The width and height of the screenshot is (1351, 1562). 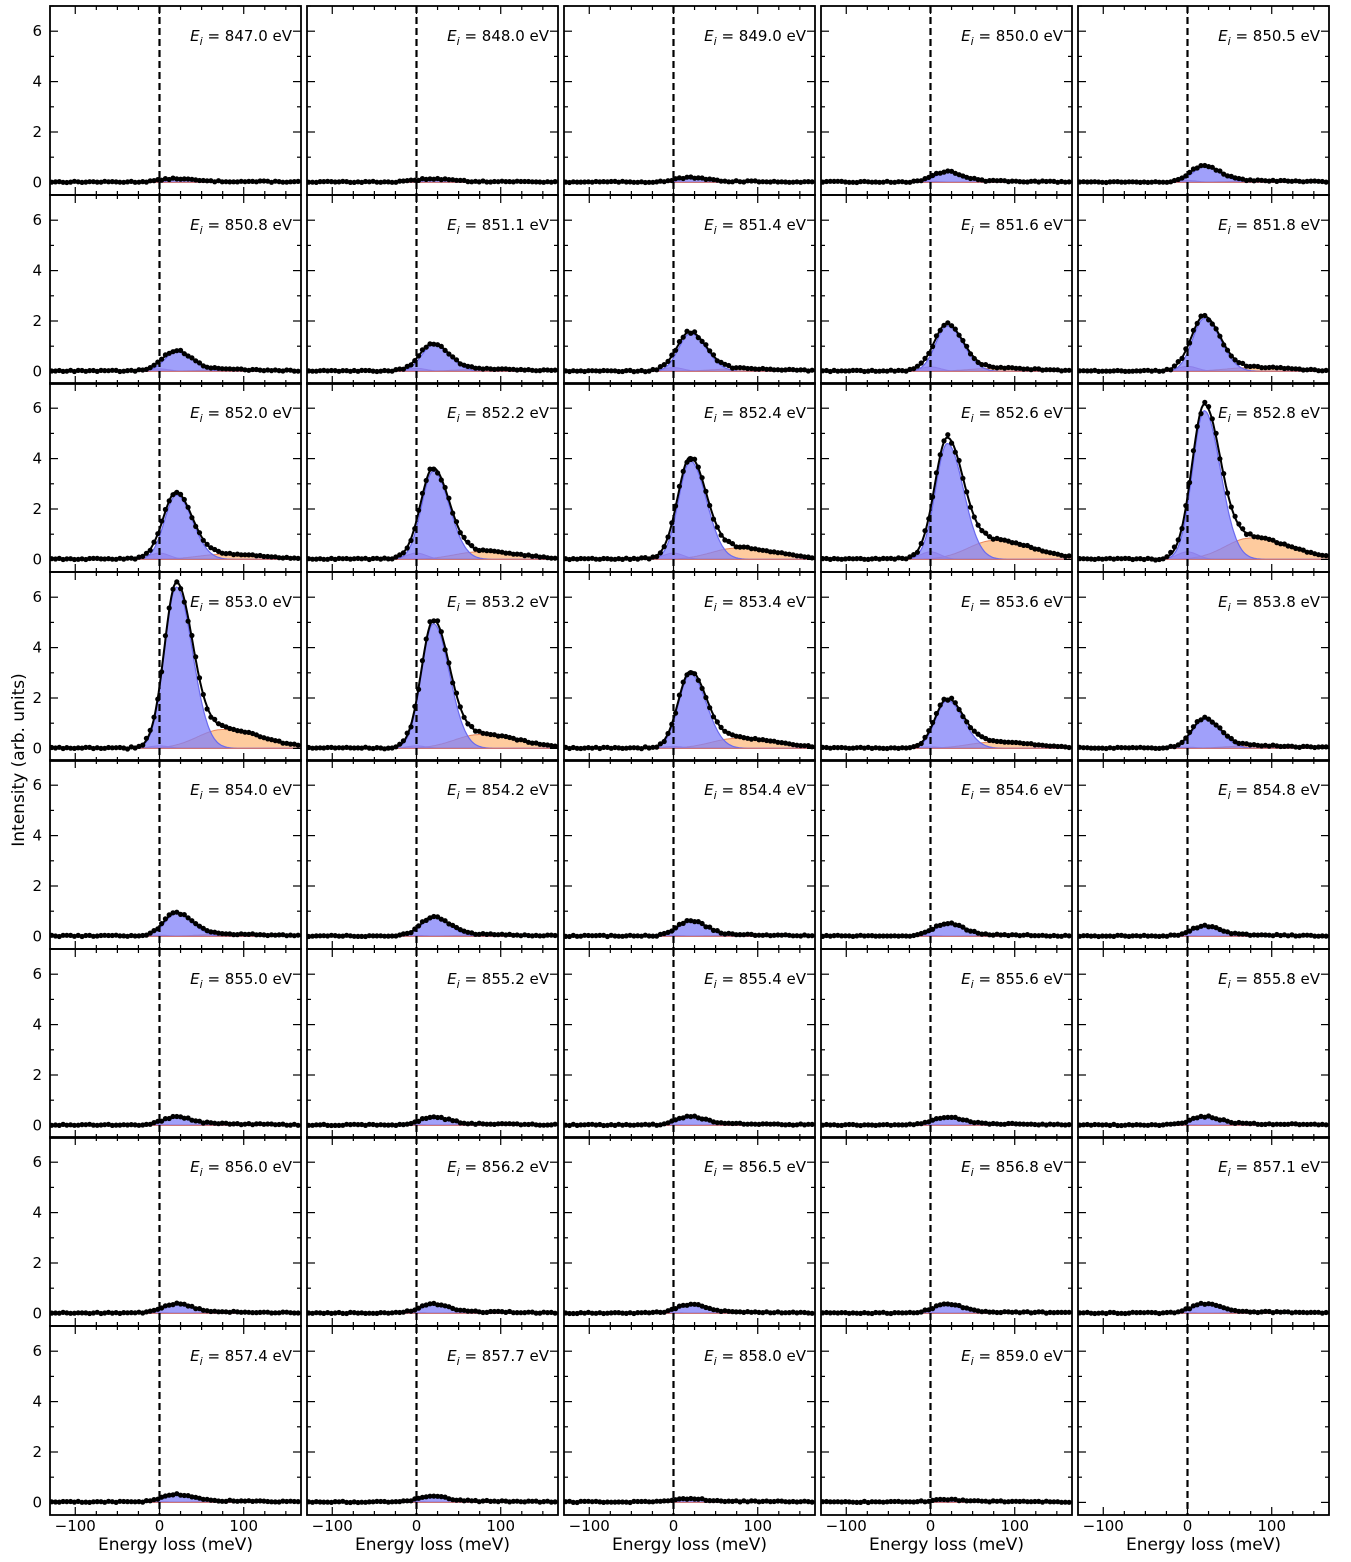 I want to click on panel-frame, so click(x=689, y=1420).